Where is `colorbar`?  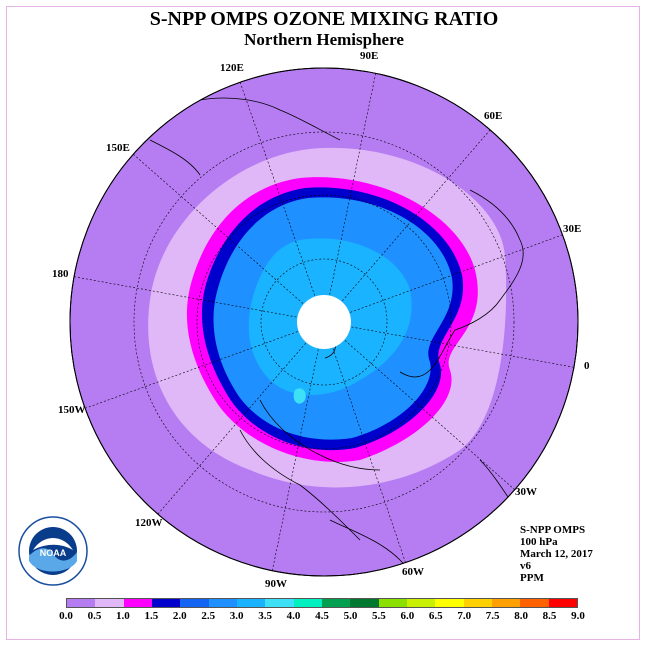
colorbar is located at coordinates (322, 603).